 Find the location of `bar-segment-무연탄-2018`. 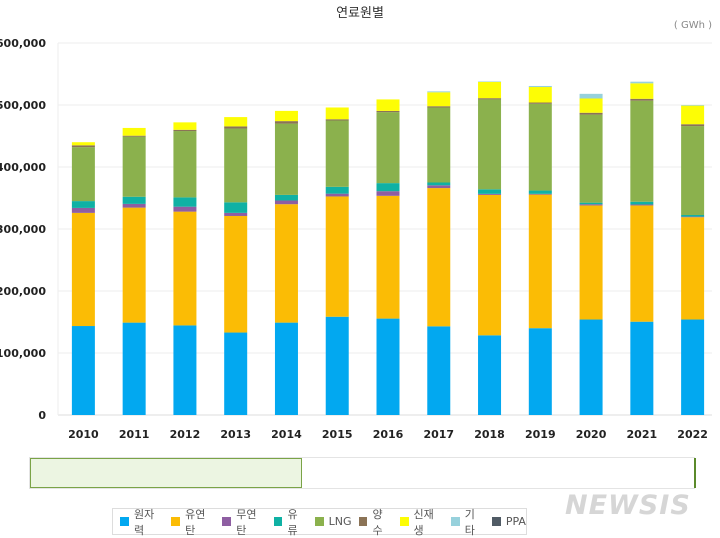

bar-segment-무연탄-2018 is located at coordinates (490, 194).